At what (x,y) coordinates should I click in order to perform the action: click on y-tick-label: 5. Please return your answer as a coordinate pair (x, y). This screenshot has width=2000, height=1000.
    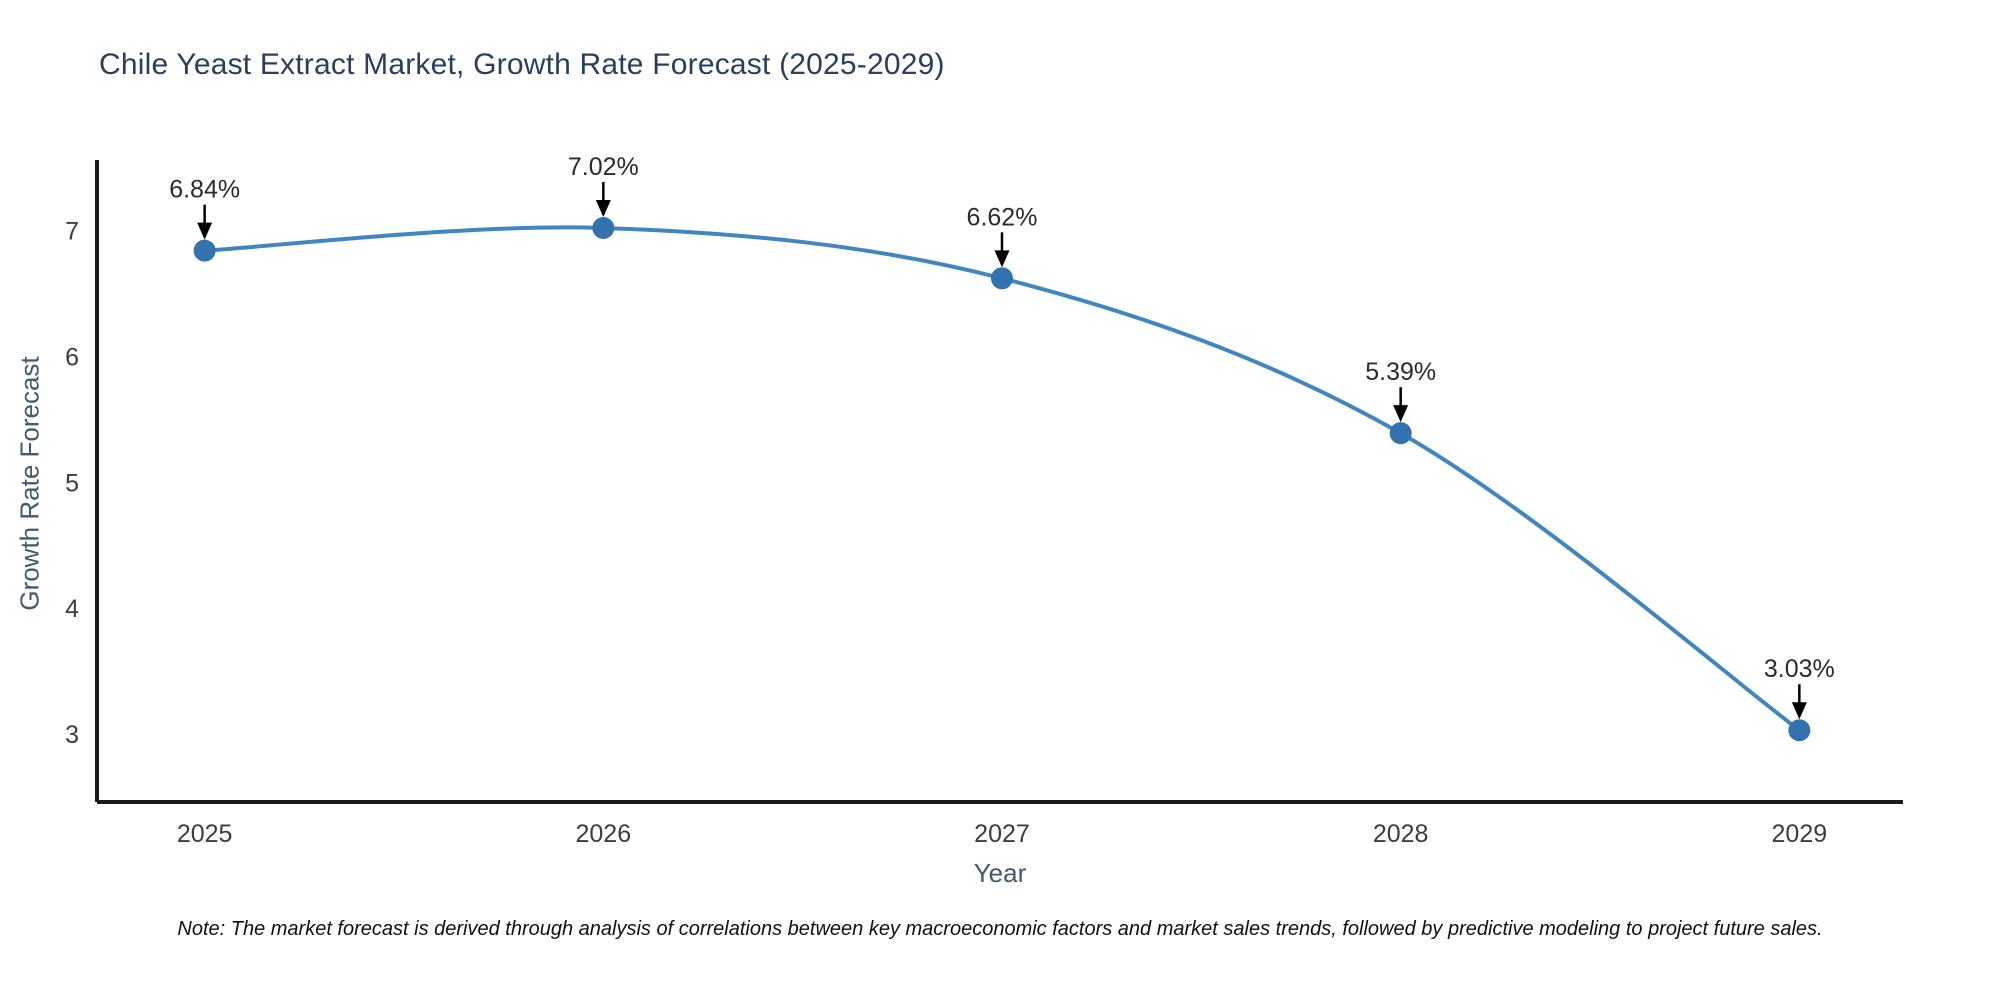
    Looking at the image, I should click on (72, 483).